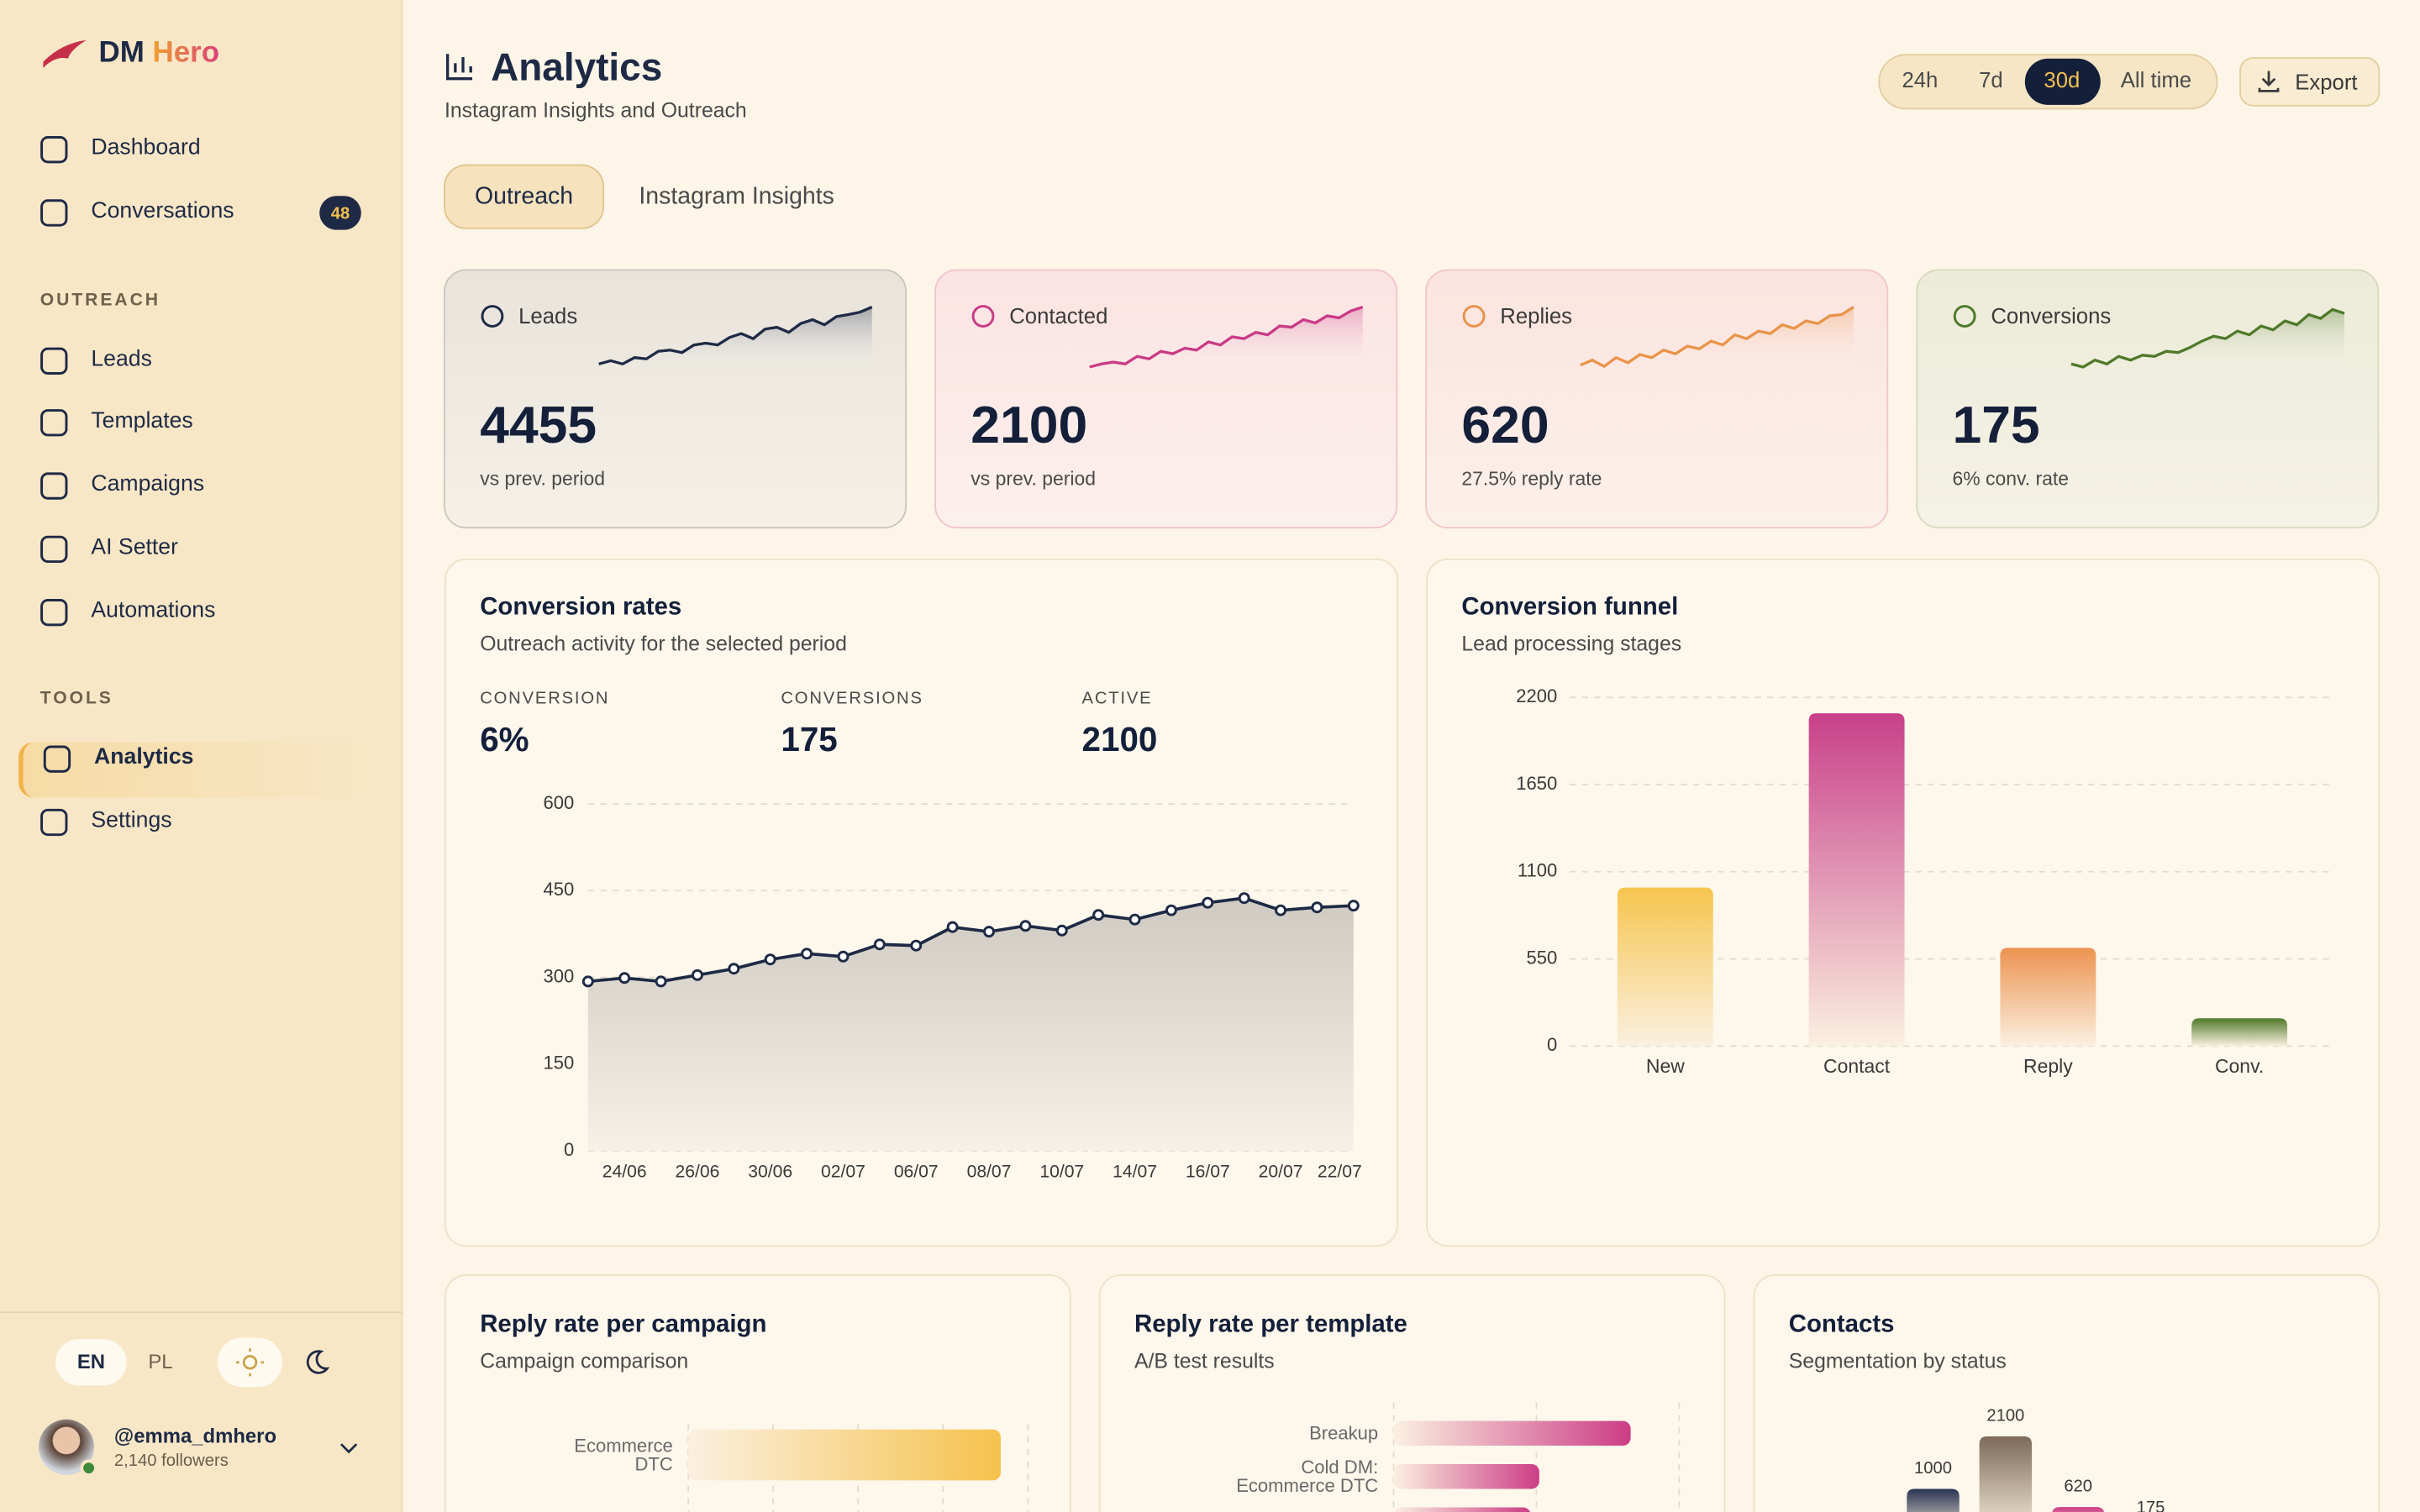  What do you see at coordinates (1058, 316) in the screenshot?
I see `stat-label: Contacted` at bounding box center [1058, 316].